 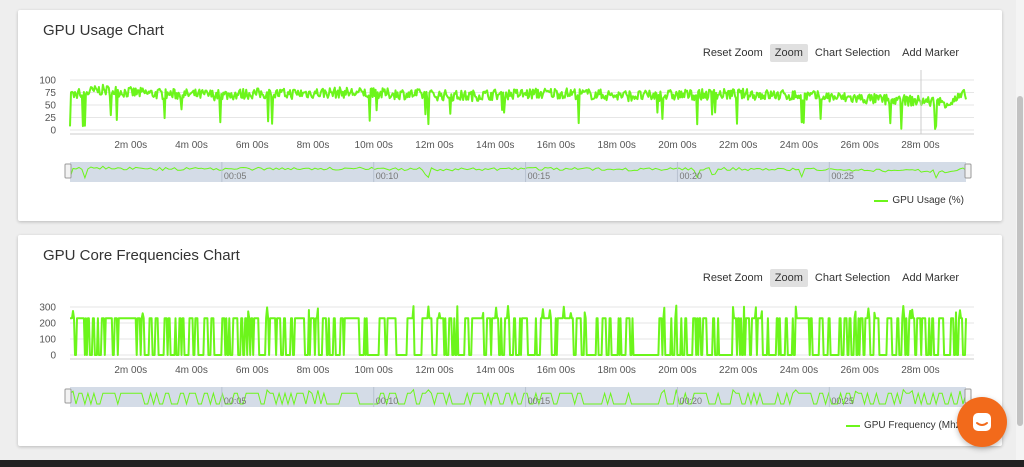 What do you see at coordinates (51, 118) in the screenshot?
I see `y-tick-label: 25` at bounding box center [51, 118].